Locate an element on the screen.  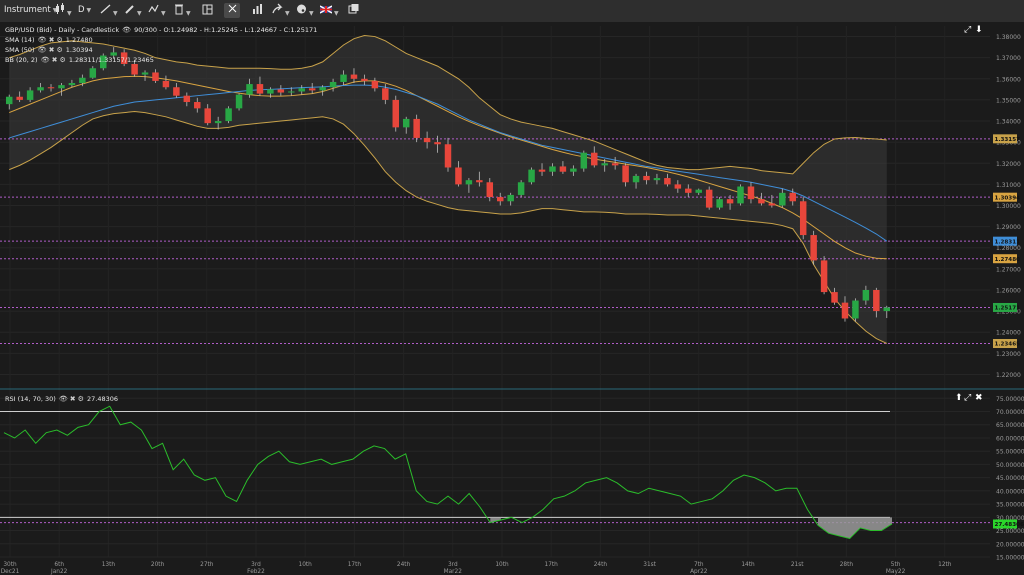
rsi-tick-label: 40.00000 is located at coordinates (1010, 491).